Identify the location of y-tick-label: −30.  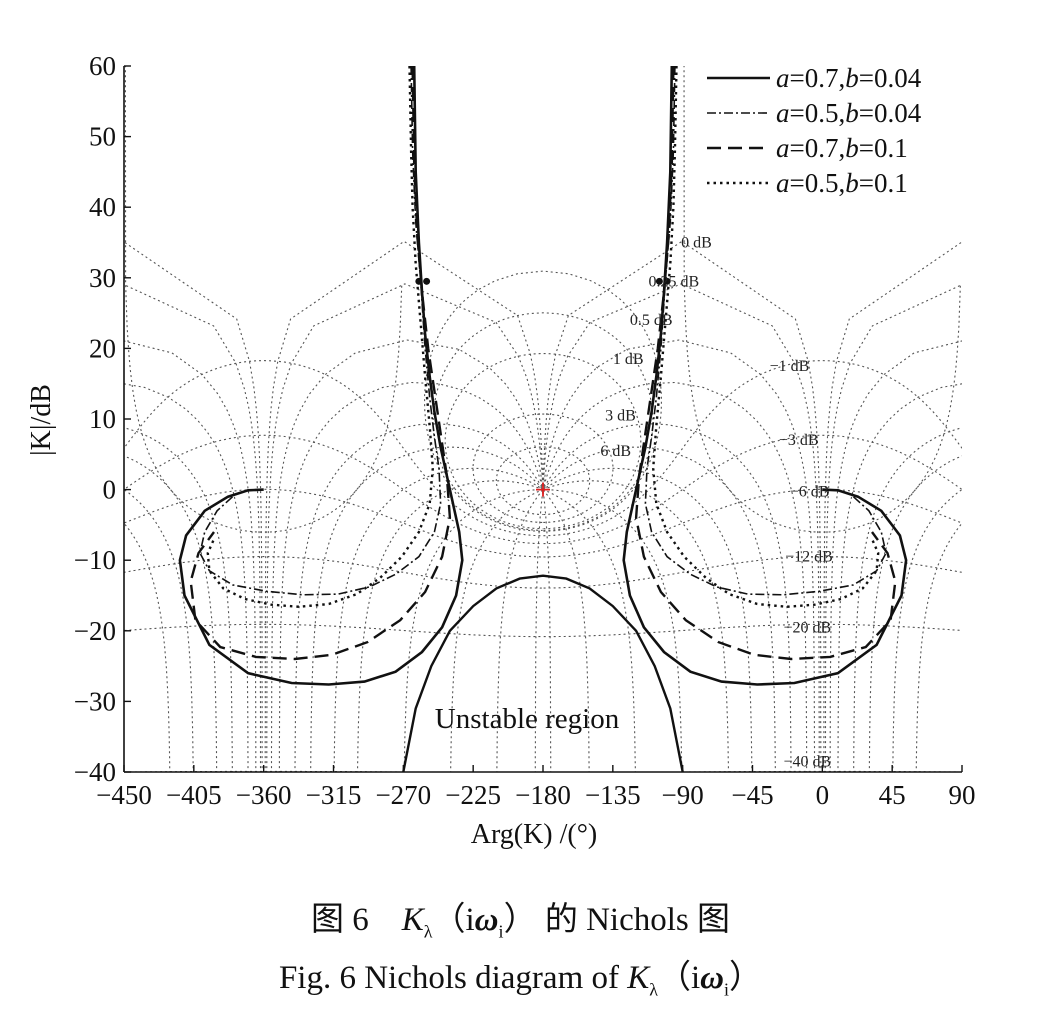
(95, 701).